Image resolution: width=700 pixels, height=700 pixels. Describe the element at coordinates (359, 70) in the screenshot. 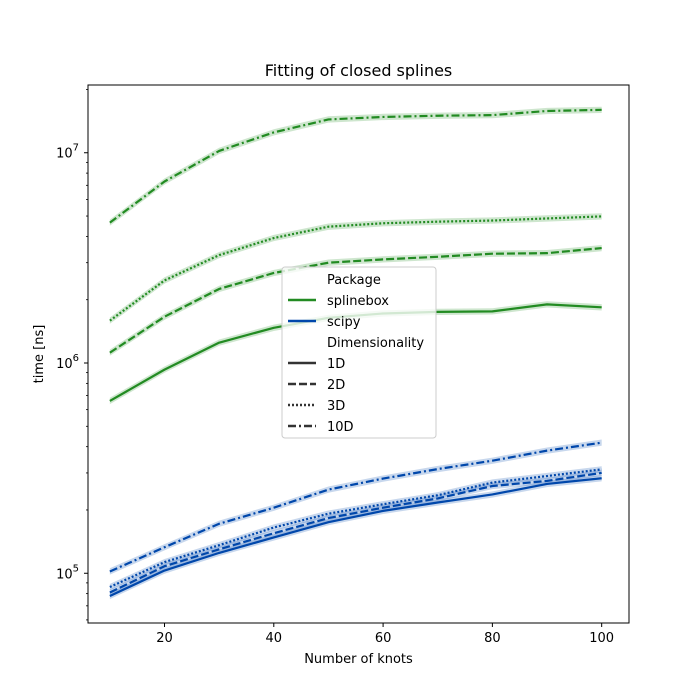

I see `chart-title: Fitting of closed splines` at that location.